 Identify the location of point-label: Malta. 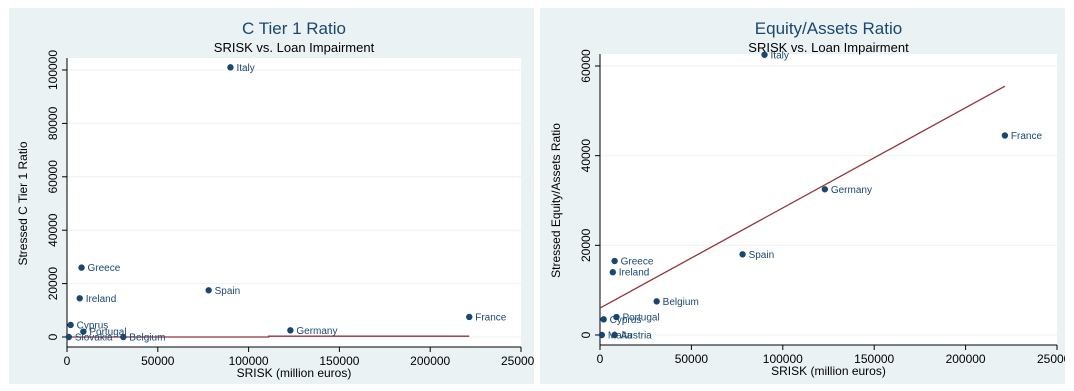
(620, 336).